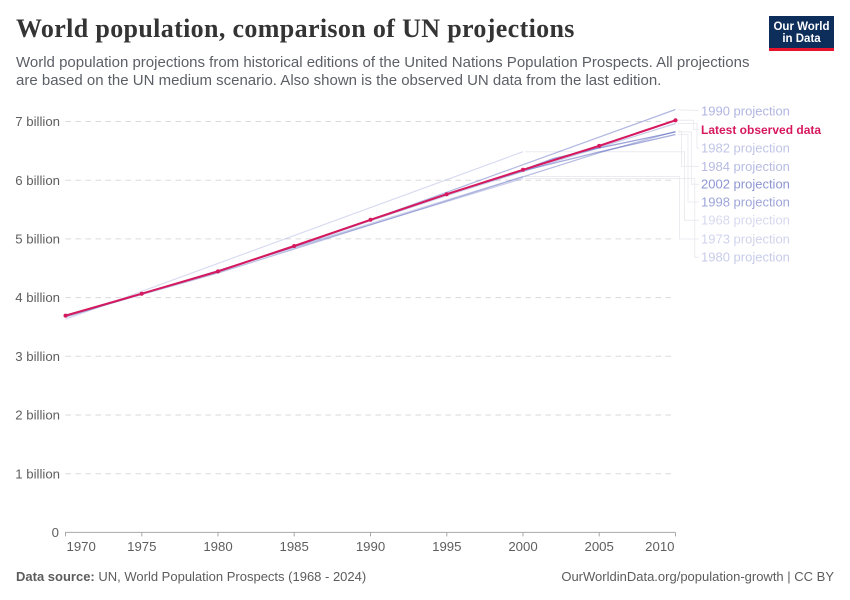 The width and height of the screenshot is (850, 600). Describe the element at coordinates (141, 546) in the screenshot. I see `svg-text: 1975` at that location.